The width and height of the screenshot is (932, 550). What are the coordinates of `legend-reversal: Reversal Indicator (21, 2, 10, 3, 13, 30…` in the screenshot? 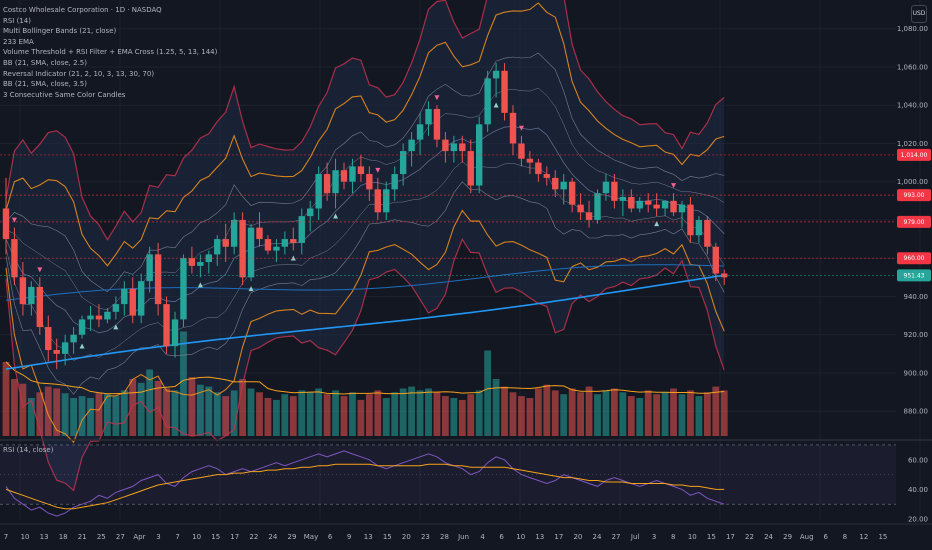 It's located at (79, 73).